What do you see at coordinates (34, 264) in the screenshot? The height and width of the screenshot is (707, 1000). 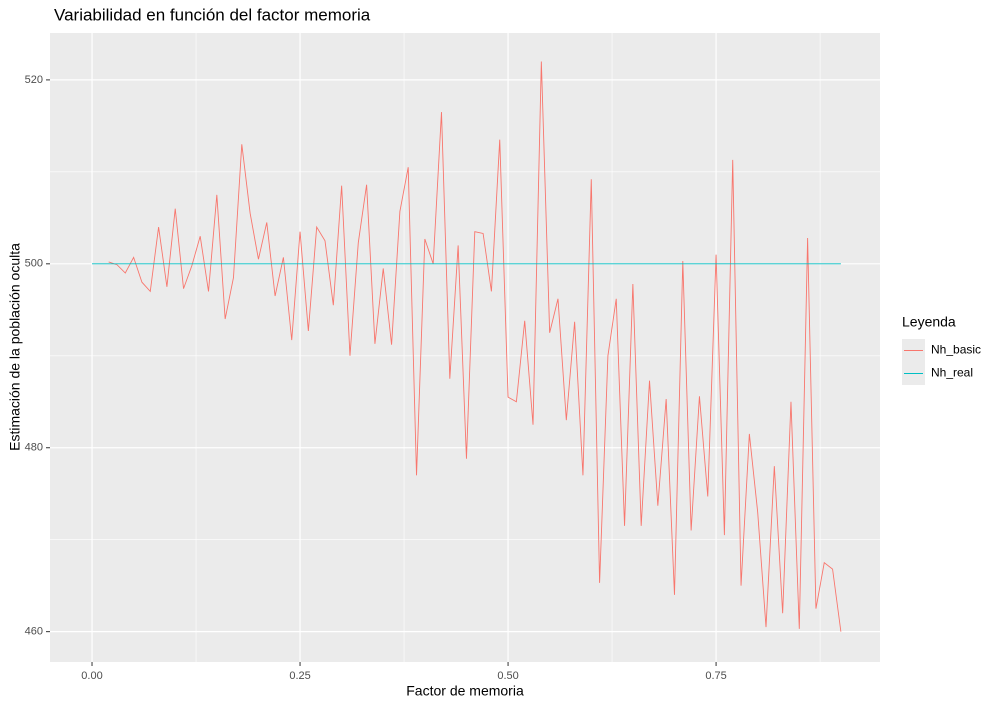 I see `y-tick-label: 500` at bounding box center [34, 264].